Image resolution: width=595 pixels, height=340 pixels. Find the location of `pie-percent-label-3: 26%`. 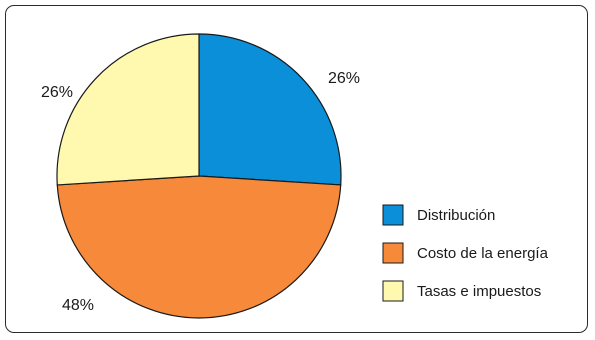

pie-percent-label-3: 26% is located at coordinates (57, 92).